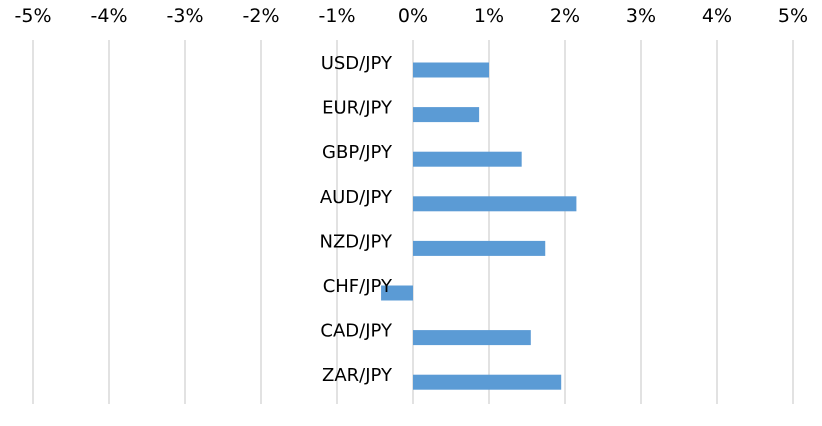 This screenshot has width=822, height=426. Describe the element at coordinates (358, 286) in the screenshot. I see `category-label: CHF/JPY` at that location.